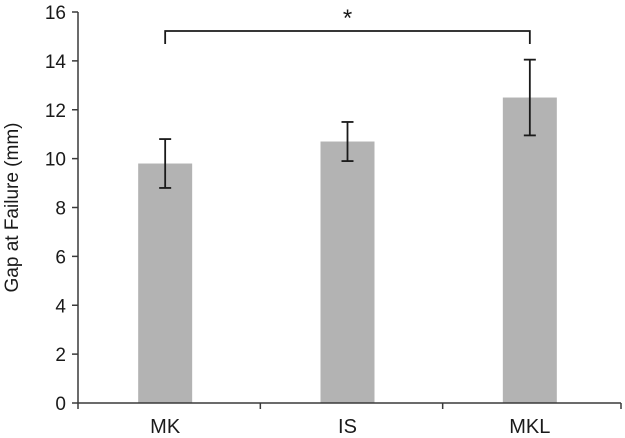 This screenshot has height=438, width=625. I want to click on x-tick-label: MK, so click(165, 427).